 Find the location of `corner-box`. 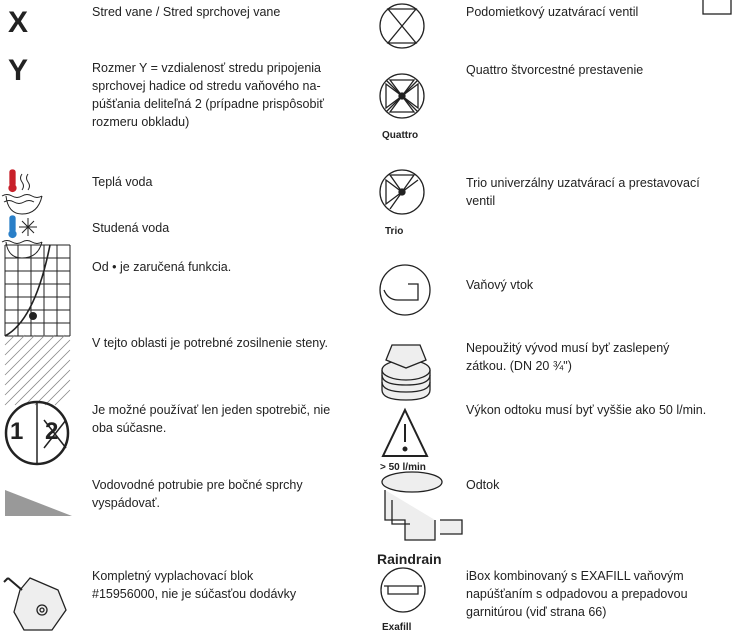

corner-box is located at coordinates (717, 7).